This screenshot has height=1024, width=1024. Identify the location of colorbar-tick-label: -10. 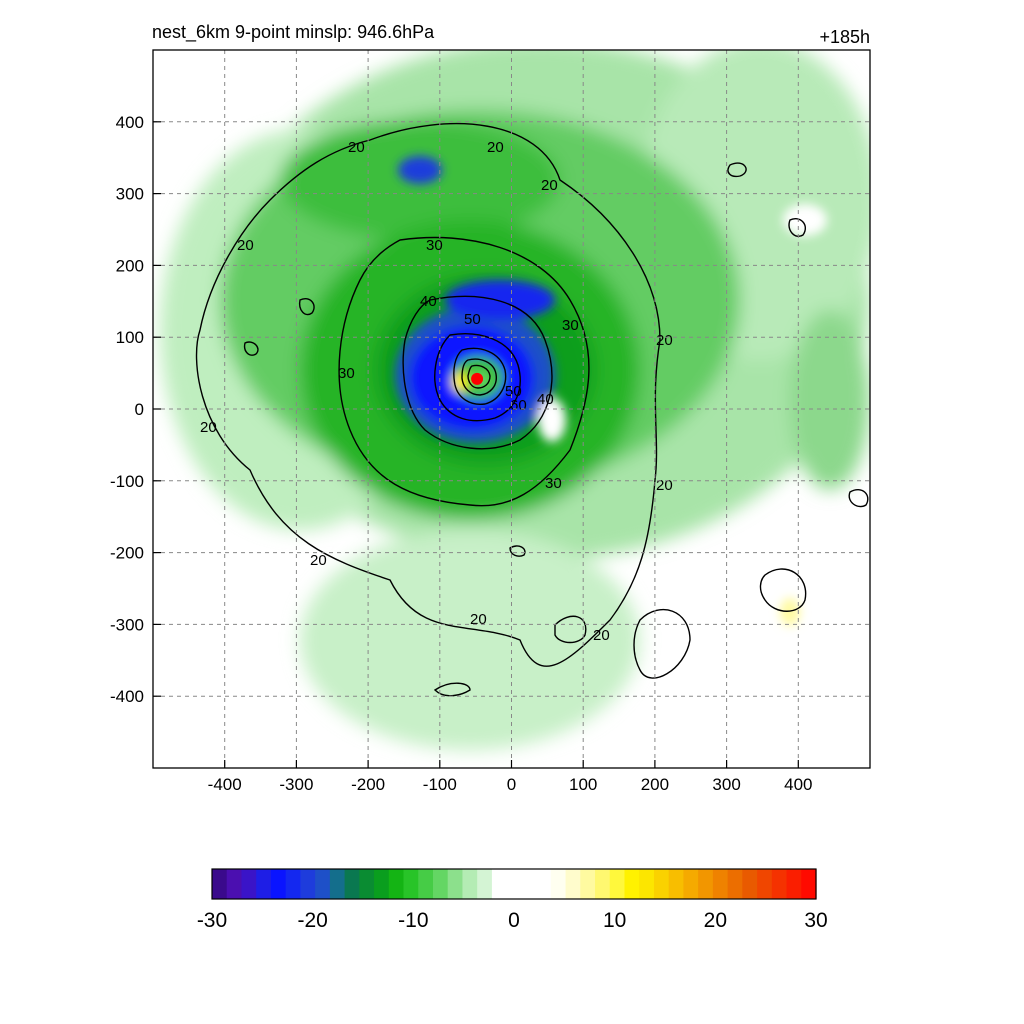
(413, 920).